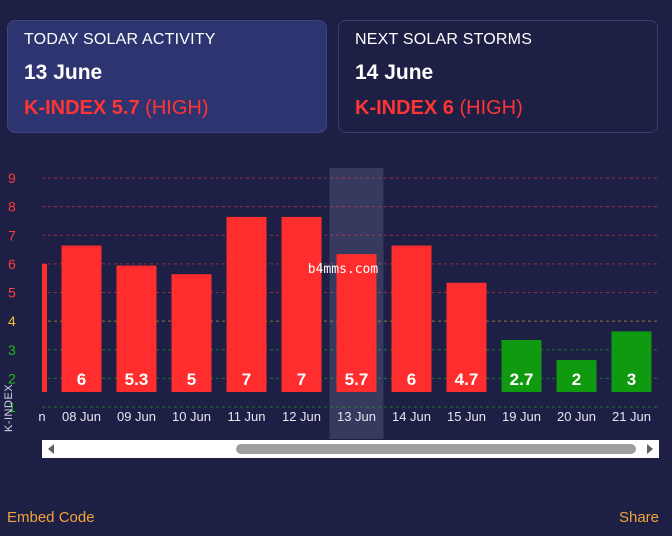  What do you see at coordinates (82, 108) in the screenshot?
I see `today-kindex-value: K-INDEX 5.7` at bounding box center [82, 108].